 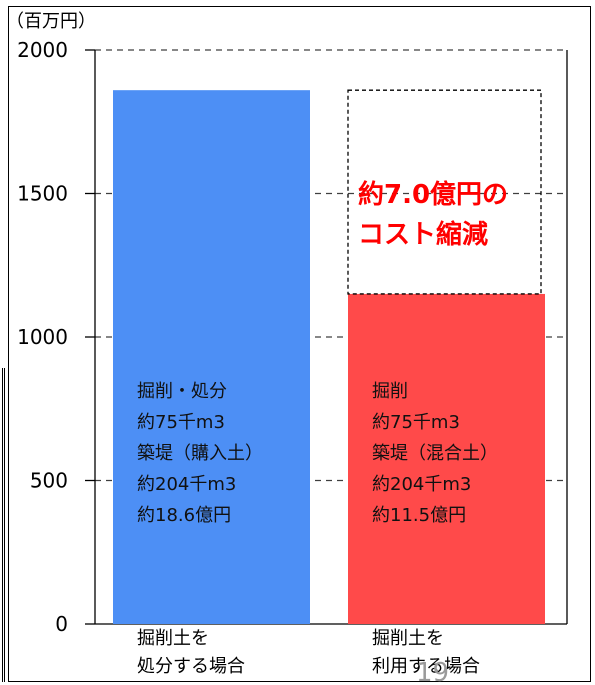 What do you see at coordinates (191, 666) in the screenshot?
I see `category-label: 処分する場合` at bounding box center [191, 666].